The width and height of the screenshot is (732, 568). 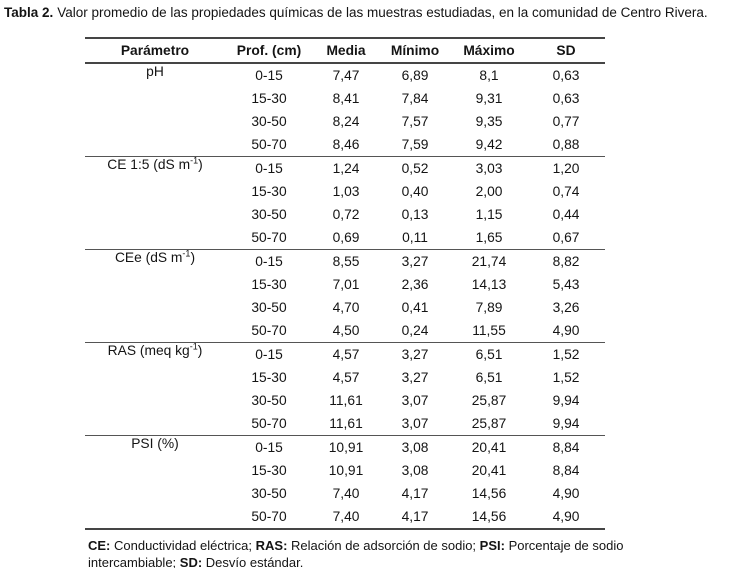 I want to click on column-header-maximo: Máximo, so click(x=489, y=50).